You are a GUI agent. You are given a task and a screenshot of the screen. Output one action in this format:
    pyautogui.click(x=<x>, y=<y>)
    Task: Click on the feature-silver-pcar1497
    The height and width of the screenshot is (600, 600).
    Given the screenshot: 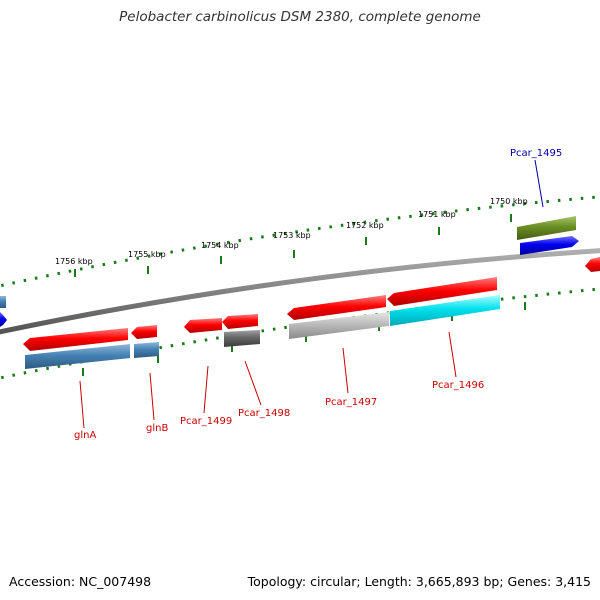 What is the action you would take?
    pyautogui.click(x=339, y=325)
    